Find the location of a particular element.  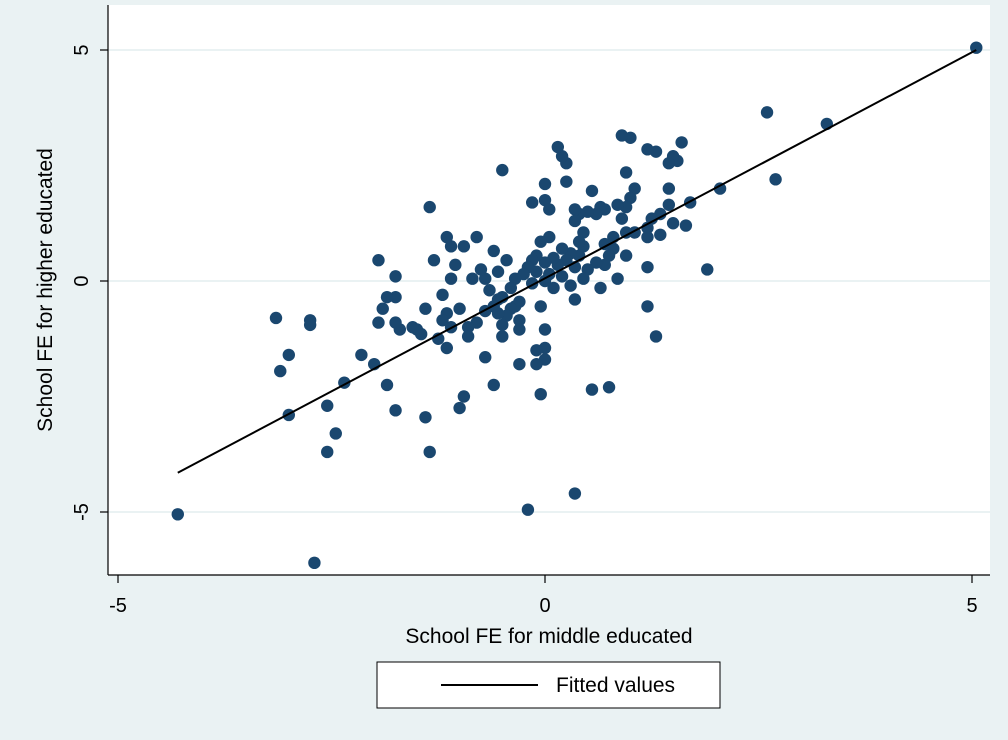

y-axis-title: School FE for higher educated is located at coordinates (45, 290).